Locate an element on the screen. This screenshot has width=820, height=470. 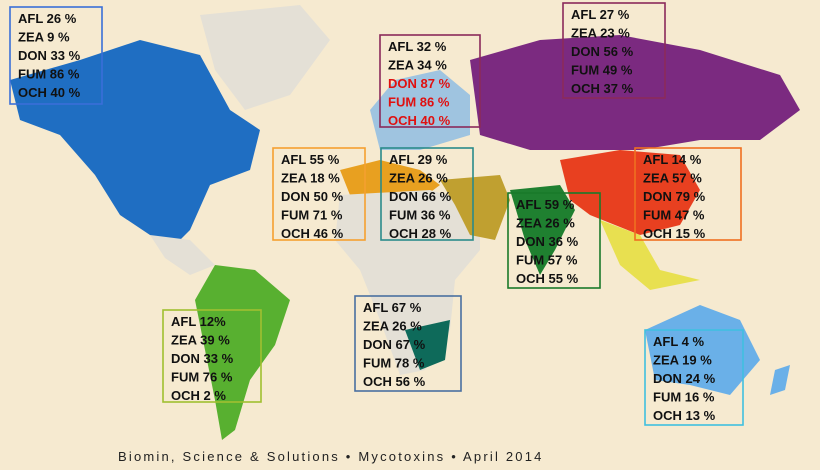
region-stat: OCH 28 % is located at coordinates (420, 233).